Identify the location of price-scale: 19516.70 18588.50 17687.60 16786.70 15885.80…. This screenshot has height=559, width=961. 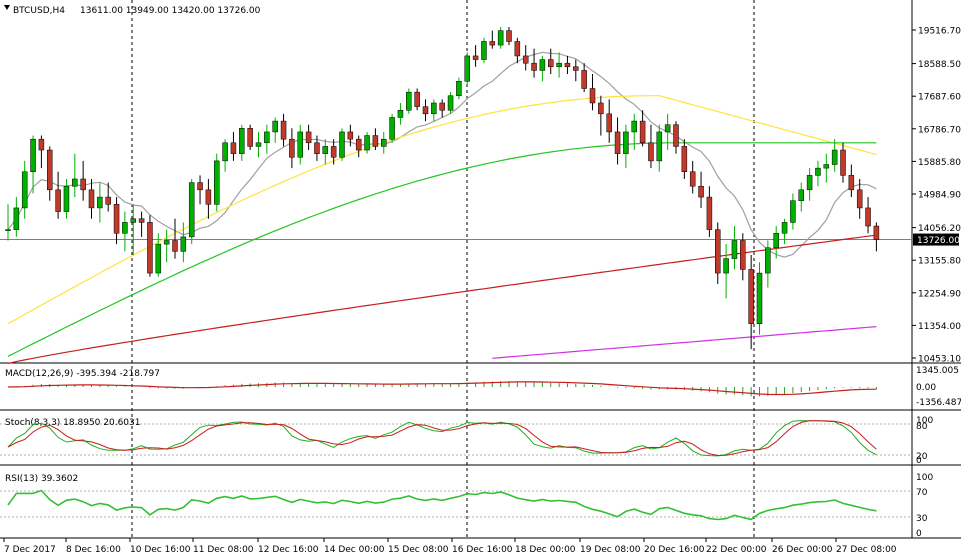
(936, 196).